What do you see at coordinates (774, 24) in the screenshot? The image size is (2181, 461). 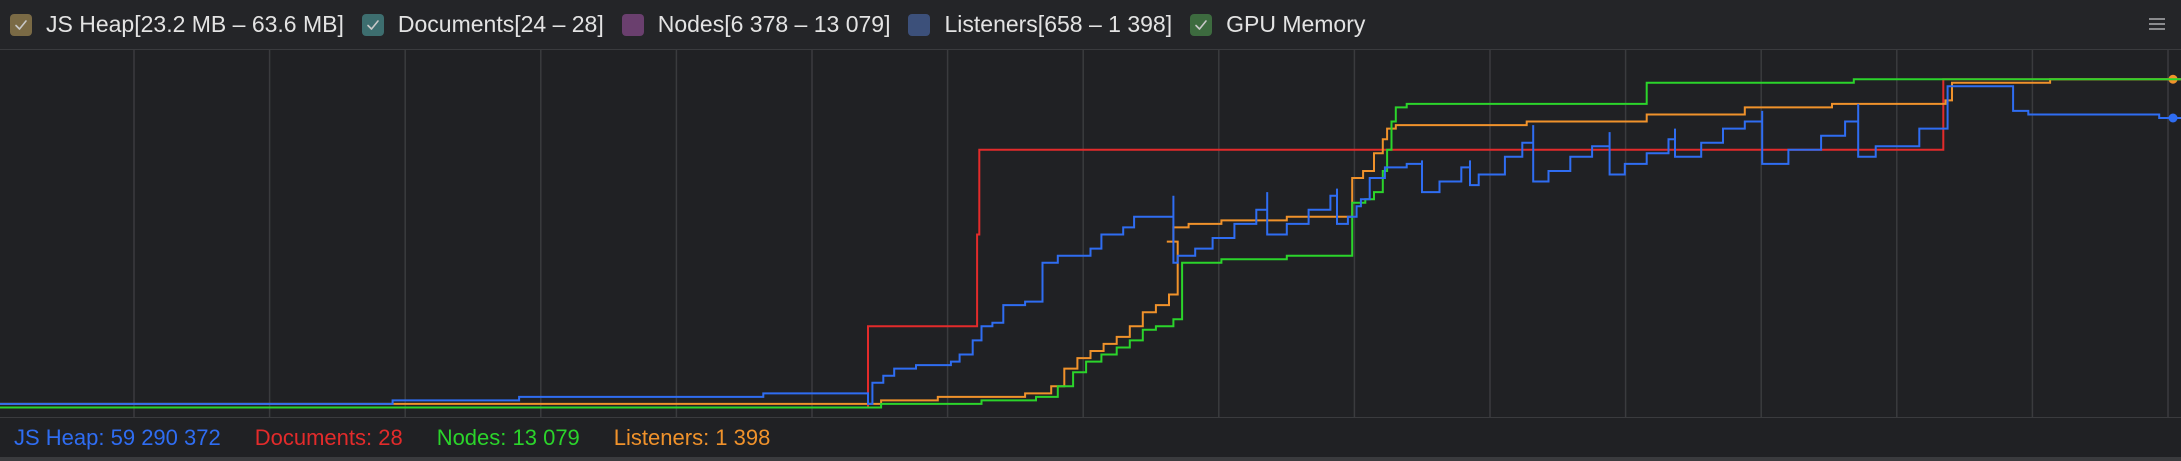 I see `legend-label: Nodes[6 378 – 13 079]` at bounding box center [774, 24].